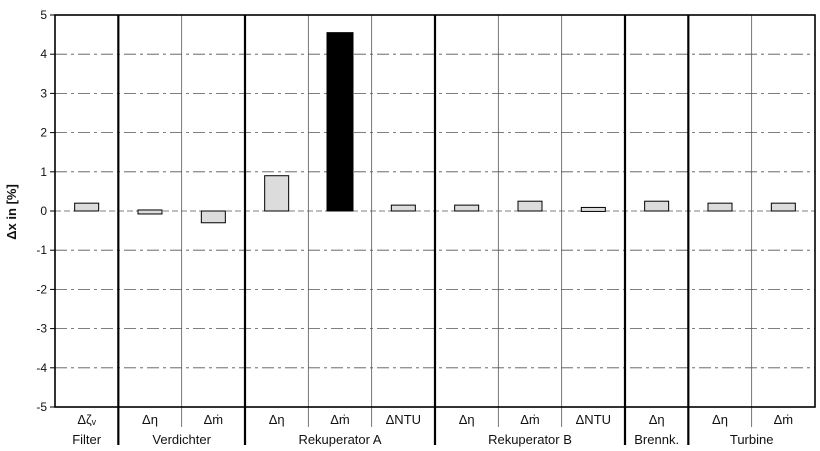 The image size is (820, 451). Describe the element at coordinates (435, 419) in the screenshot. I see `x-category-labels: Δζᵥ Δη Δṁ Δη Δṁ ΔNTU Δη Δṁ ΔNTU Δη Δη Δṁ` at that location.